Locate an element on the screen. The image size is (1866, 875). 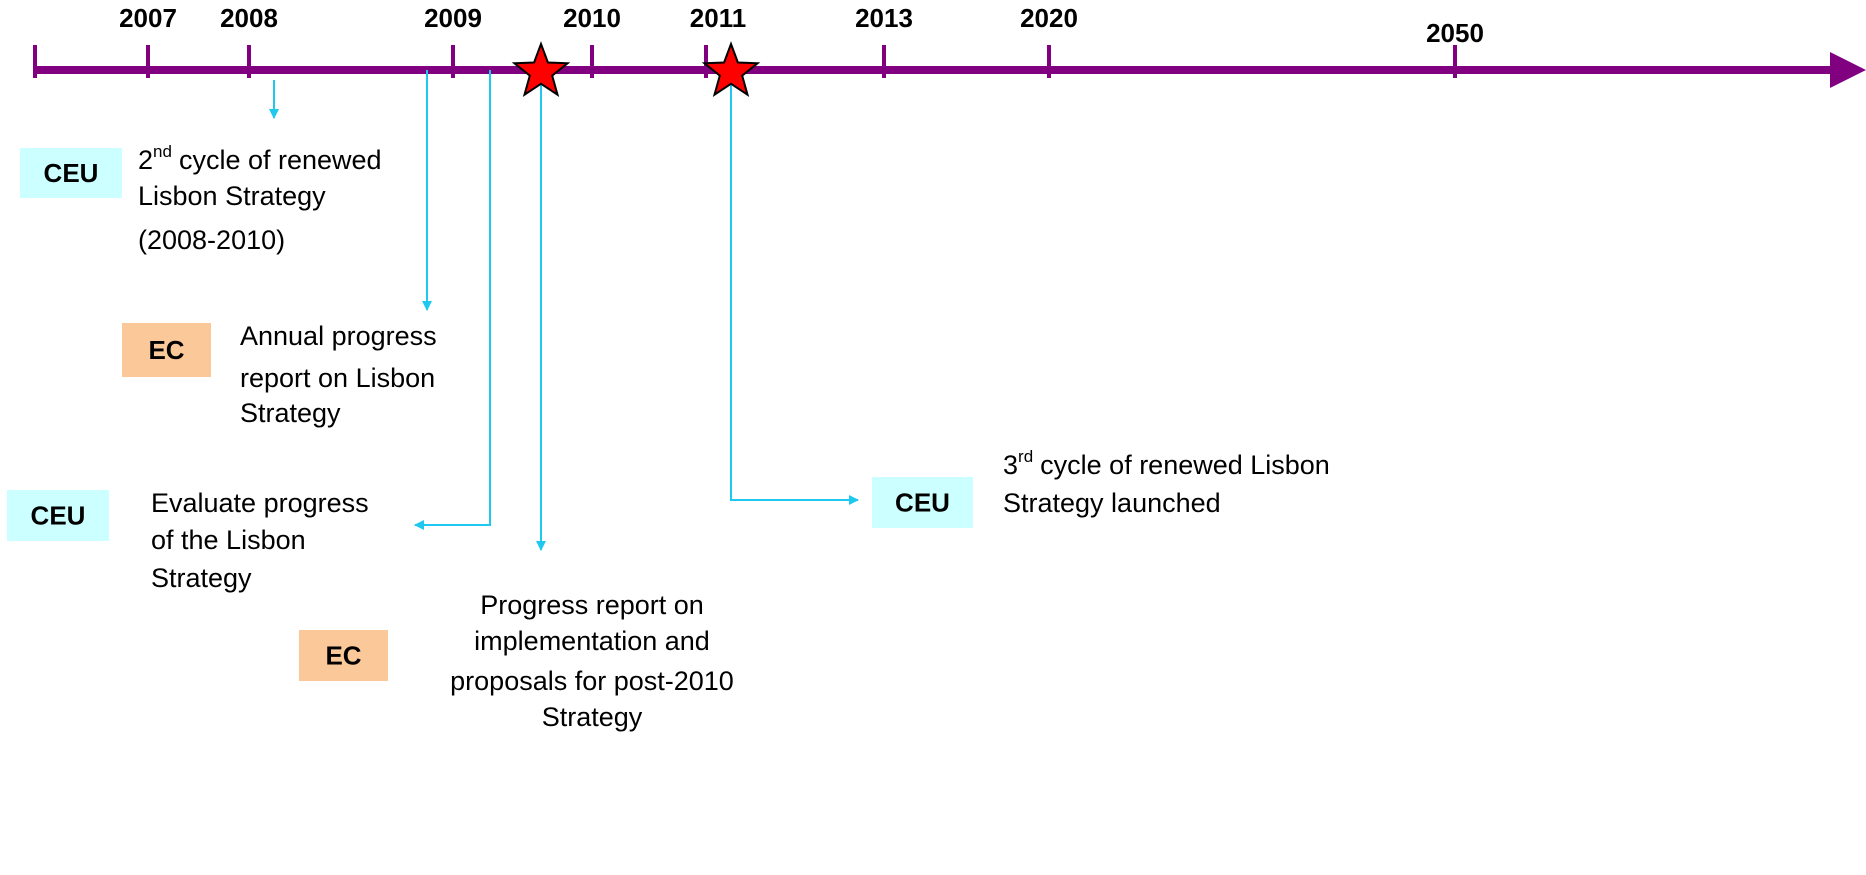
year-label: 2020 is located at coordinates (1049, 18).